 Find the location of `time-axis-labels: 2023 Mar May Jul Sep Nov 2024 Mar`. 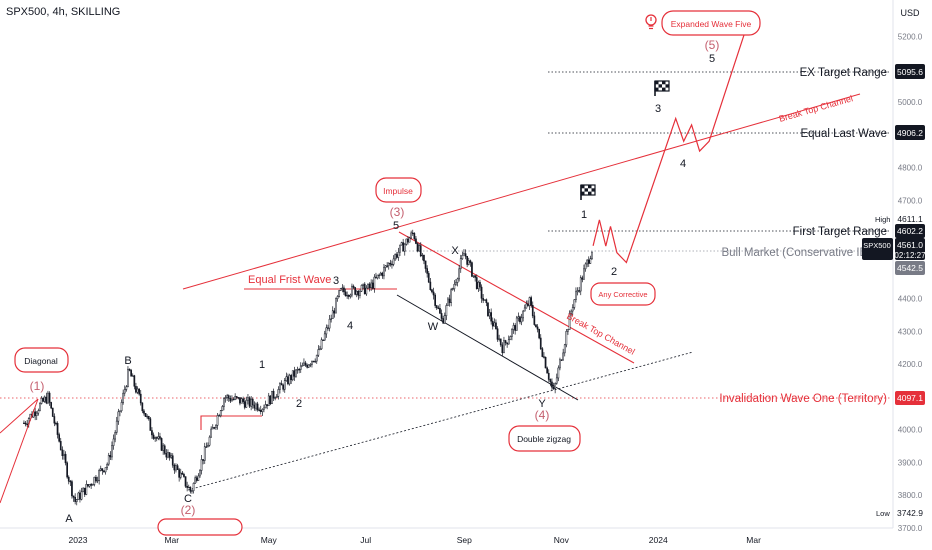

time-axis-labels: 2023 Mar May Jul Sep Nov 2024 Mar is located at coordinates (415, 540).